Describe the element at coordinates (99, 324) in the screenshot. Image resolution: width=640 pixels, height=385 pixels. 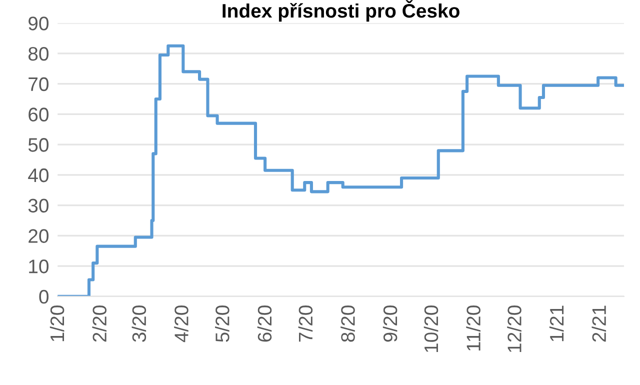
I see `x-tick-label: 2/20` at that location.